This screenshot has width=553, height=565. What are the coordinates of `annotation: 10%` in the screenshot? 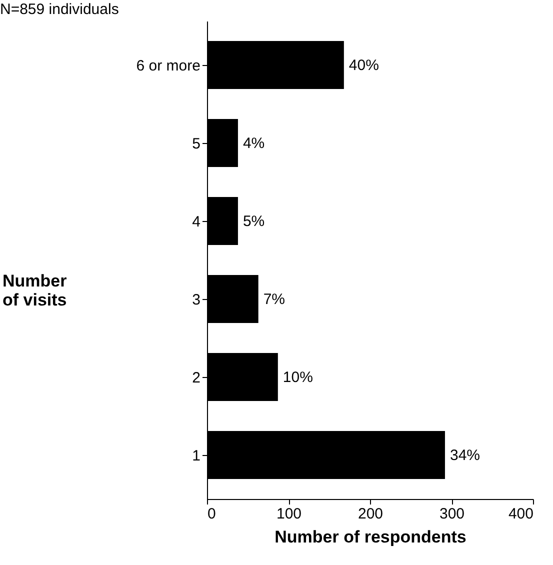 It's located at (297, 377).